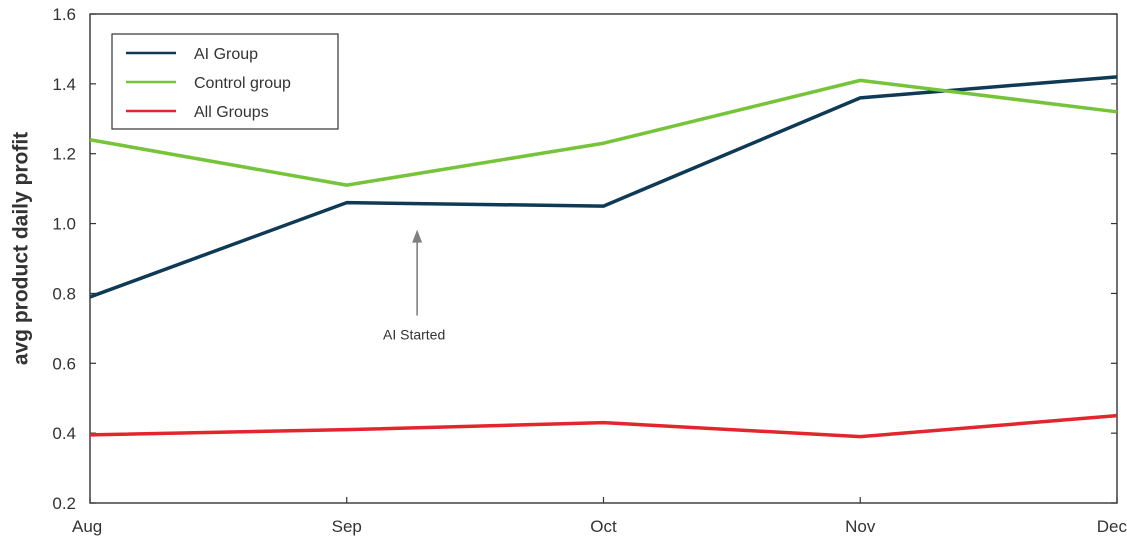 Image resolution: width=1127 pixels, height=539 pixels. Describe the element at coordinates (603, 426) in the screenshot. I see `series-line-all-groups` at that location.